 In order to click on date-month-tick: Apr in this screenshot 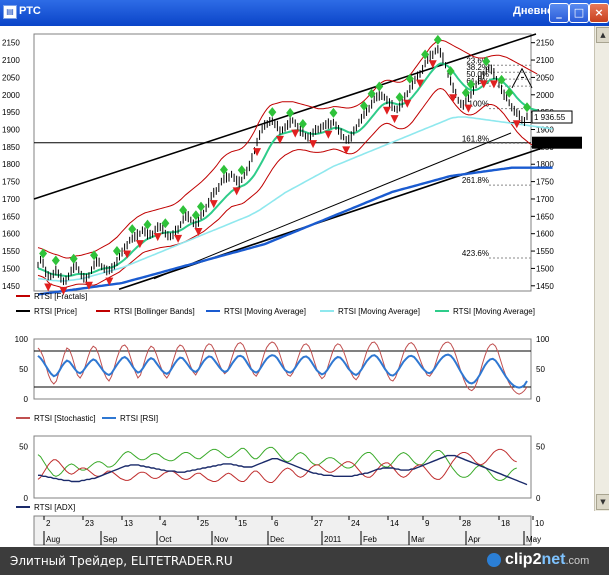, I will do `click(474, 539)`.